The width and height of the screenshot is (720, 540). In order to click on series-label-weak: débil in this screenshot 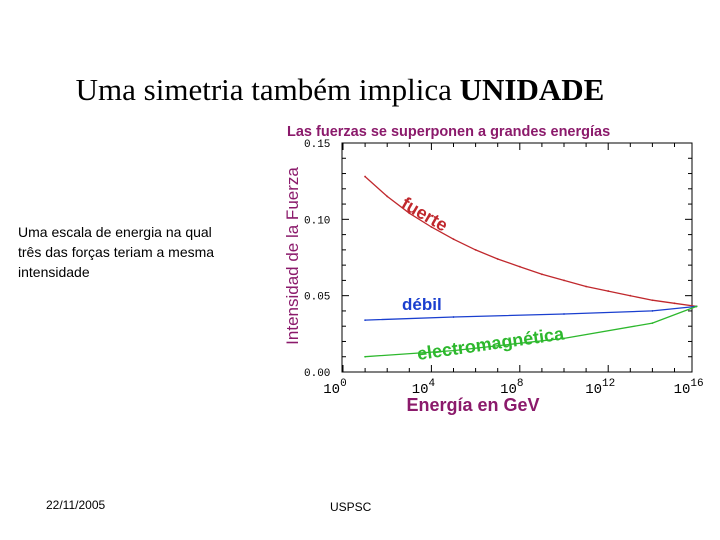, I will do `click(422, 304)`.